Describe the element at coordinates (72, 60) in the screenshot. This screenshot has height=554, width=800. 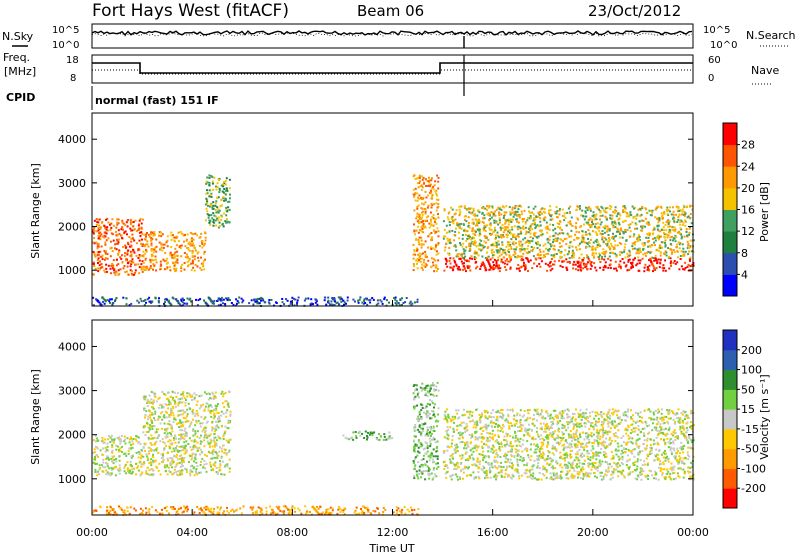
I see `freq-tick-18: 18` at that location.